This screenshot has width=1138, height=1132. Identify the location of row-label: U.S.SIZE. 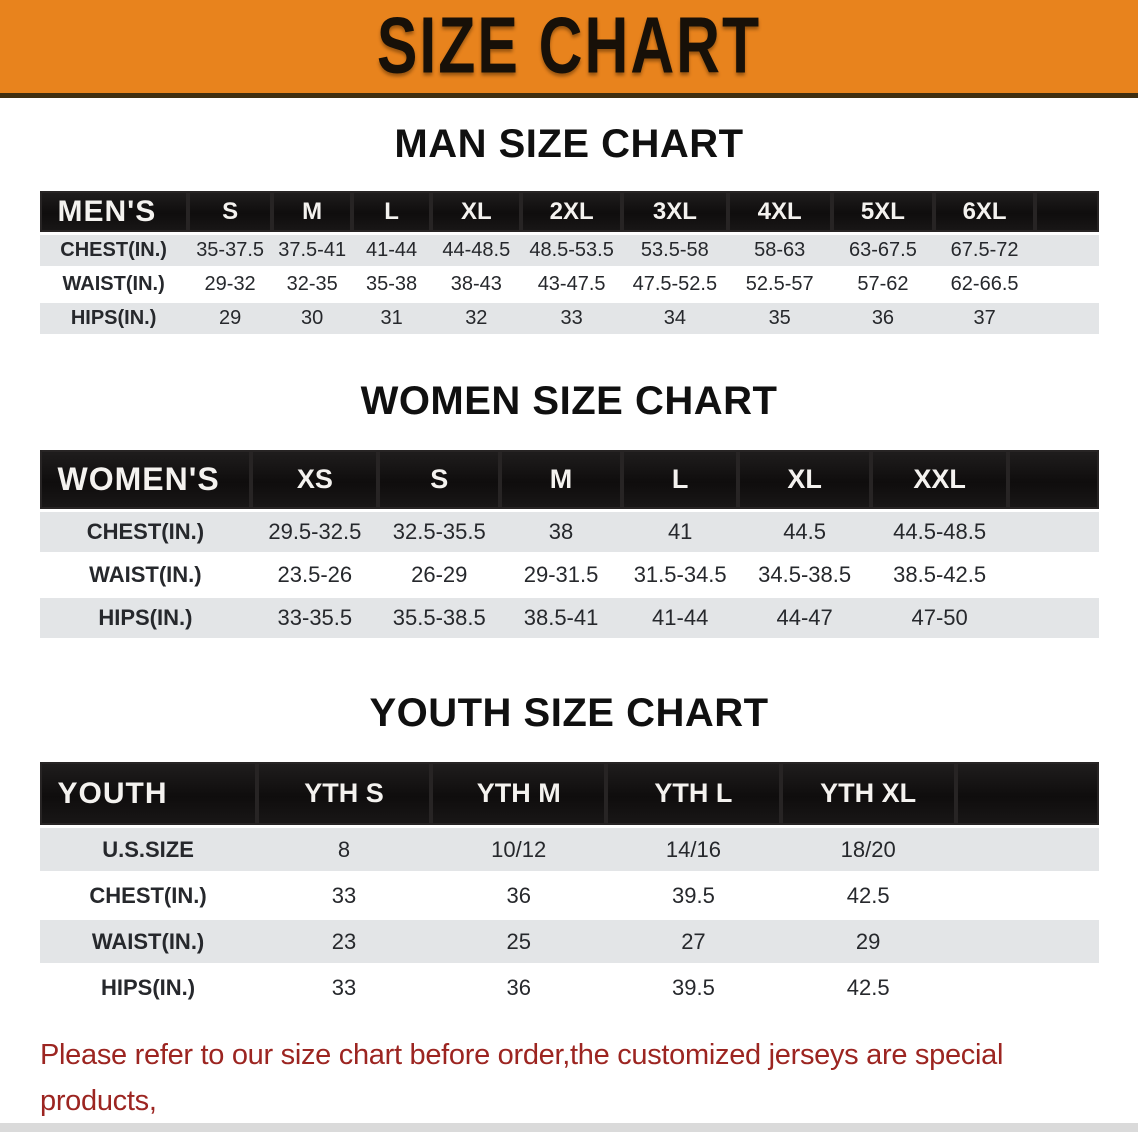
(148, 851).